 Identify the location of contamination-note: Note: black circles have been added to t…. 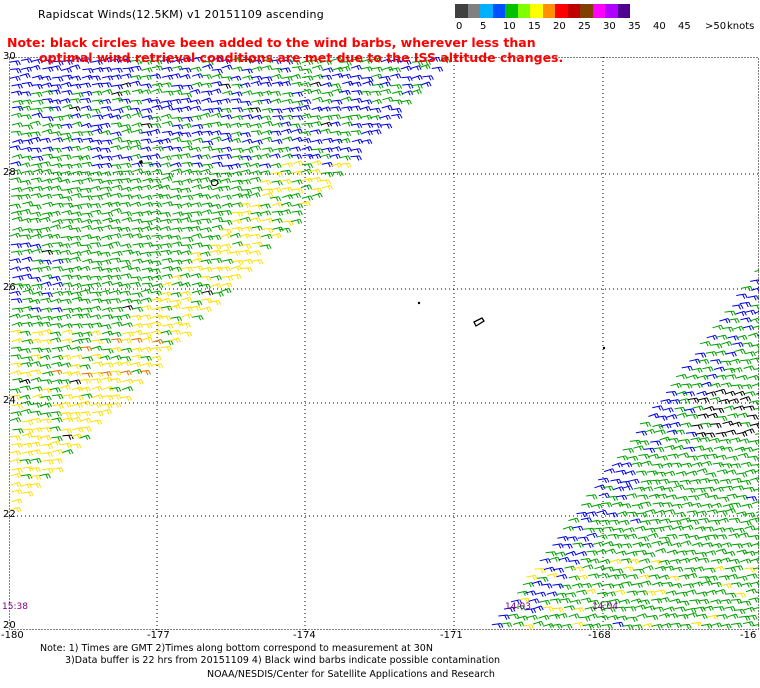
(285, 50).